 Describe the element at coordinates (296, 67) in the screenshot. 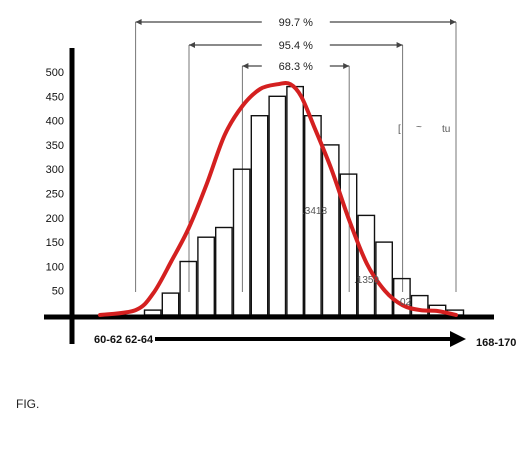

I see `interval-label-2: 68.3 %` at that location.